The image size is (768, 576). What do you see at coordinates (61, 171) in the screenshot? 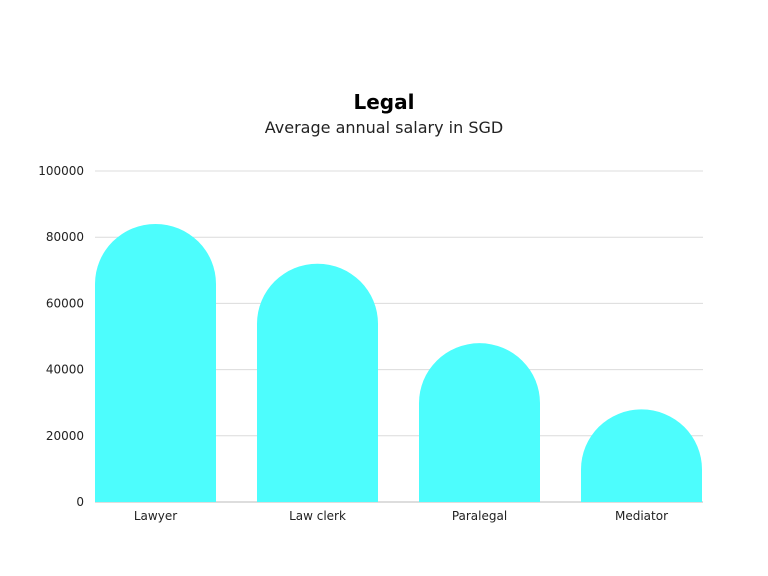
I see `y-tick-label: 100000` at bounding box center [61, 171].